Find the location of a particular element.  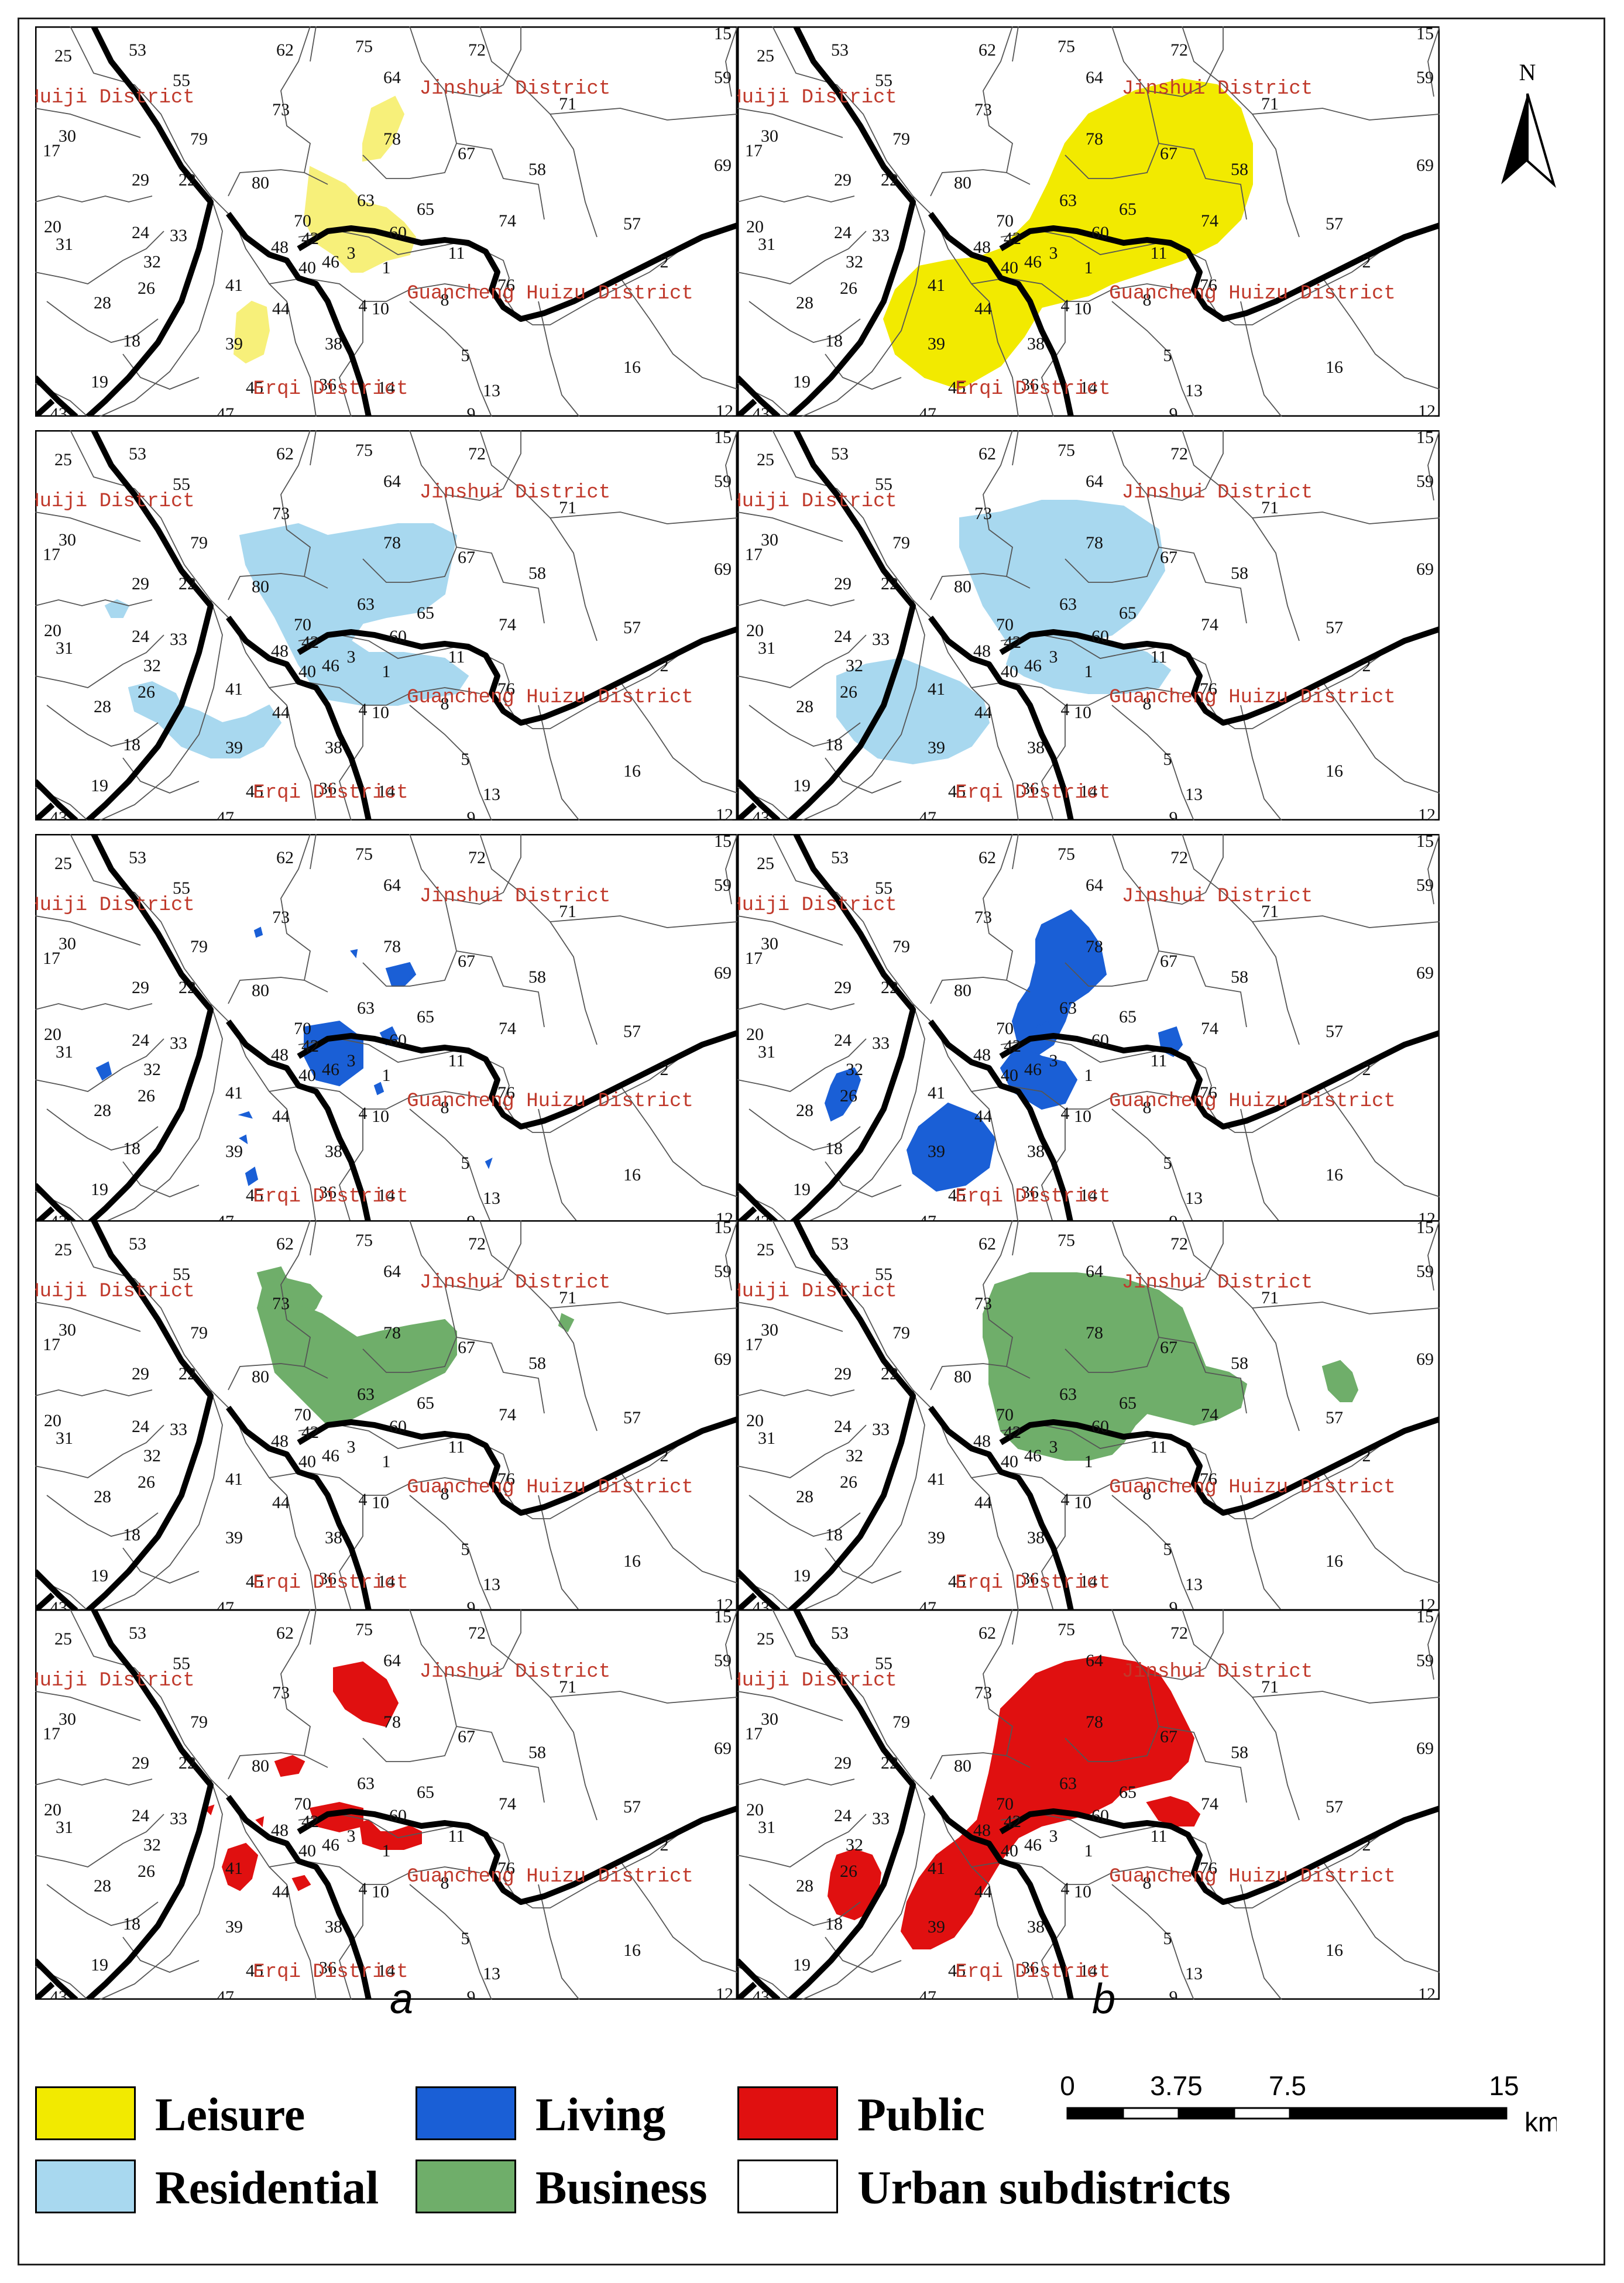

subdistrict-number: 2 is located at coordinates (1367, 1845).